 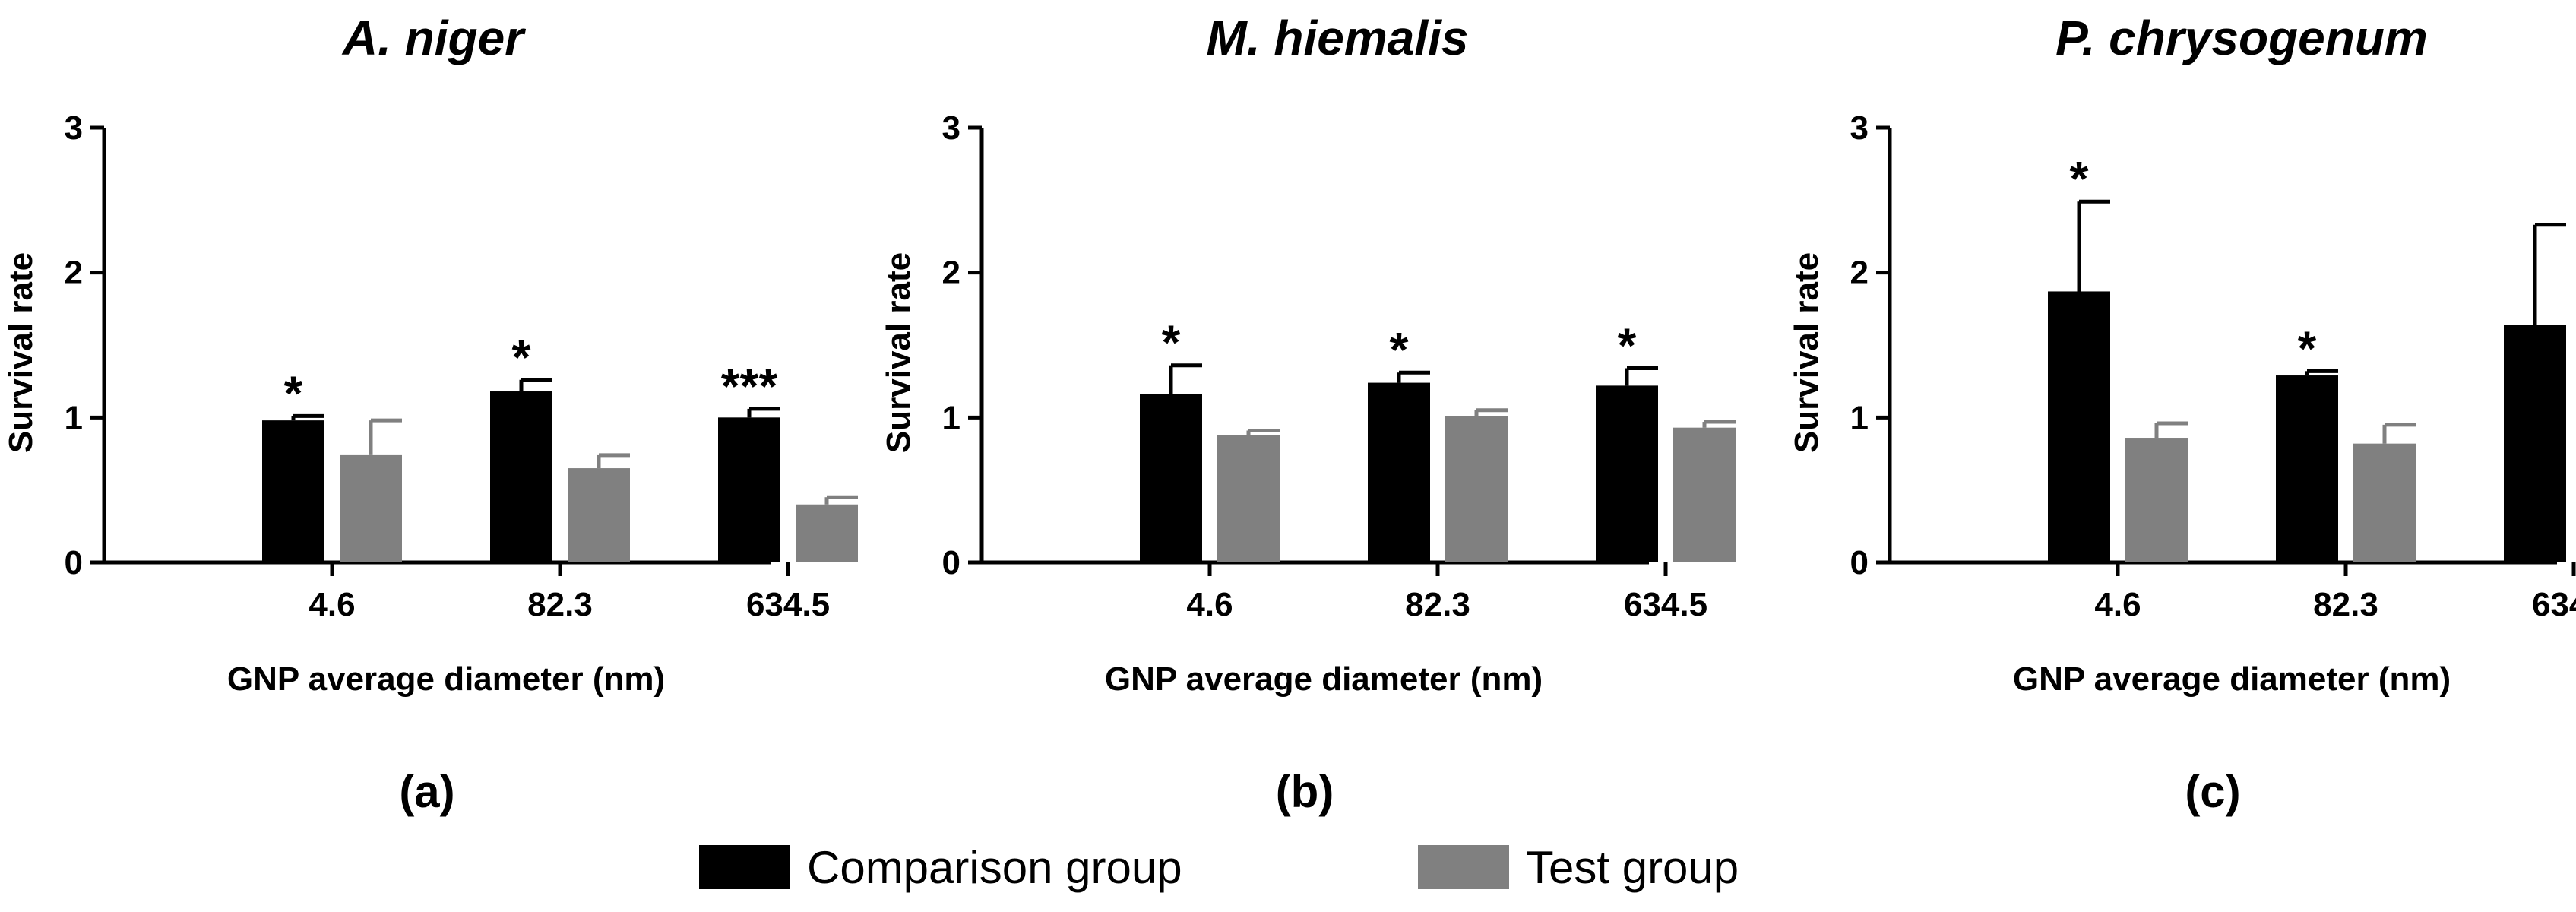 I want to click on chart-title: P. chrysogenum, so click(x=2241, y=38).